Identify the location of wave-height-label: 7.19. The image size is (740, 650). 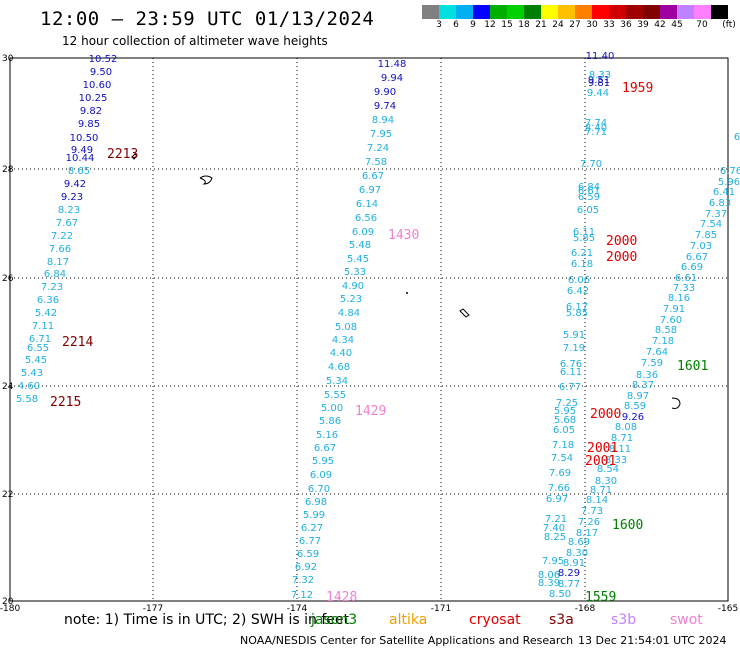
(574, 348).